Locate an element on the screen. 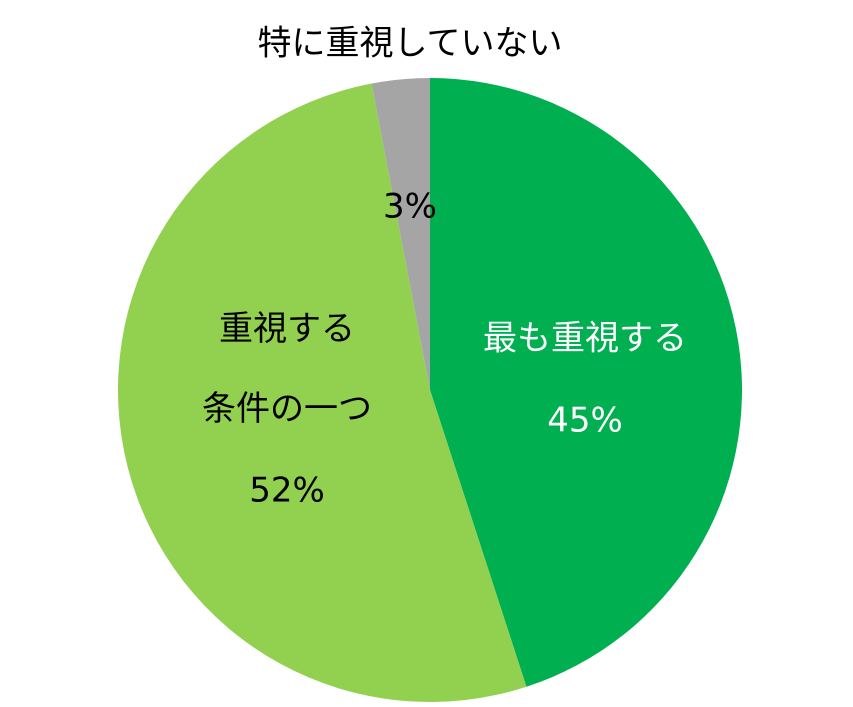  category-label: 特に重視していない is located at coordinates (410, 44).